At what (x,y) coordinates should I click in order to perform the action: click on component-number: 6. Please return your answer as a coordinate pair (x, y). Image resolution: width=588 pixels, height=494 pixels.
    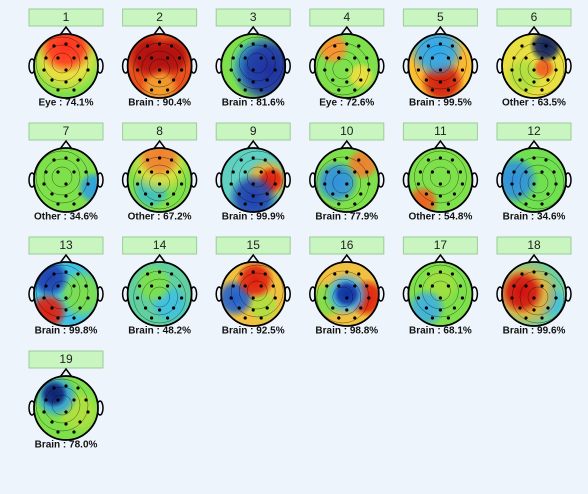
    Looking at the image, I should click on (534, 17).